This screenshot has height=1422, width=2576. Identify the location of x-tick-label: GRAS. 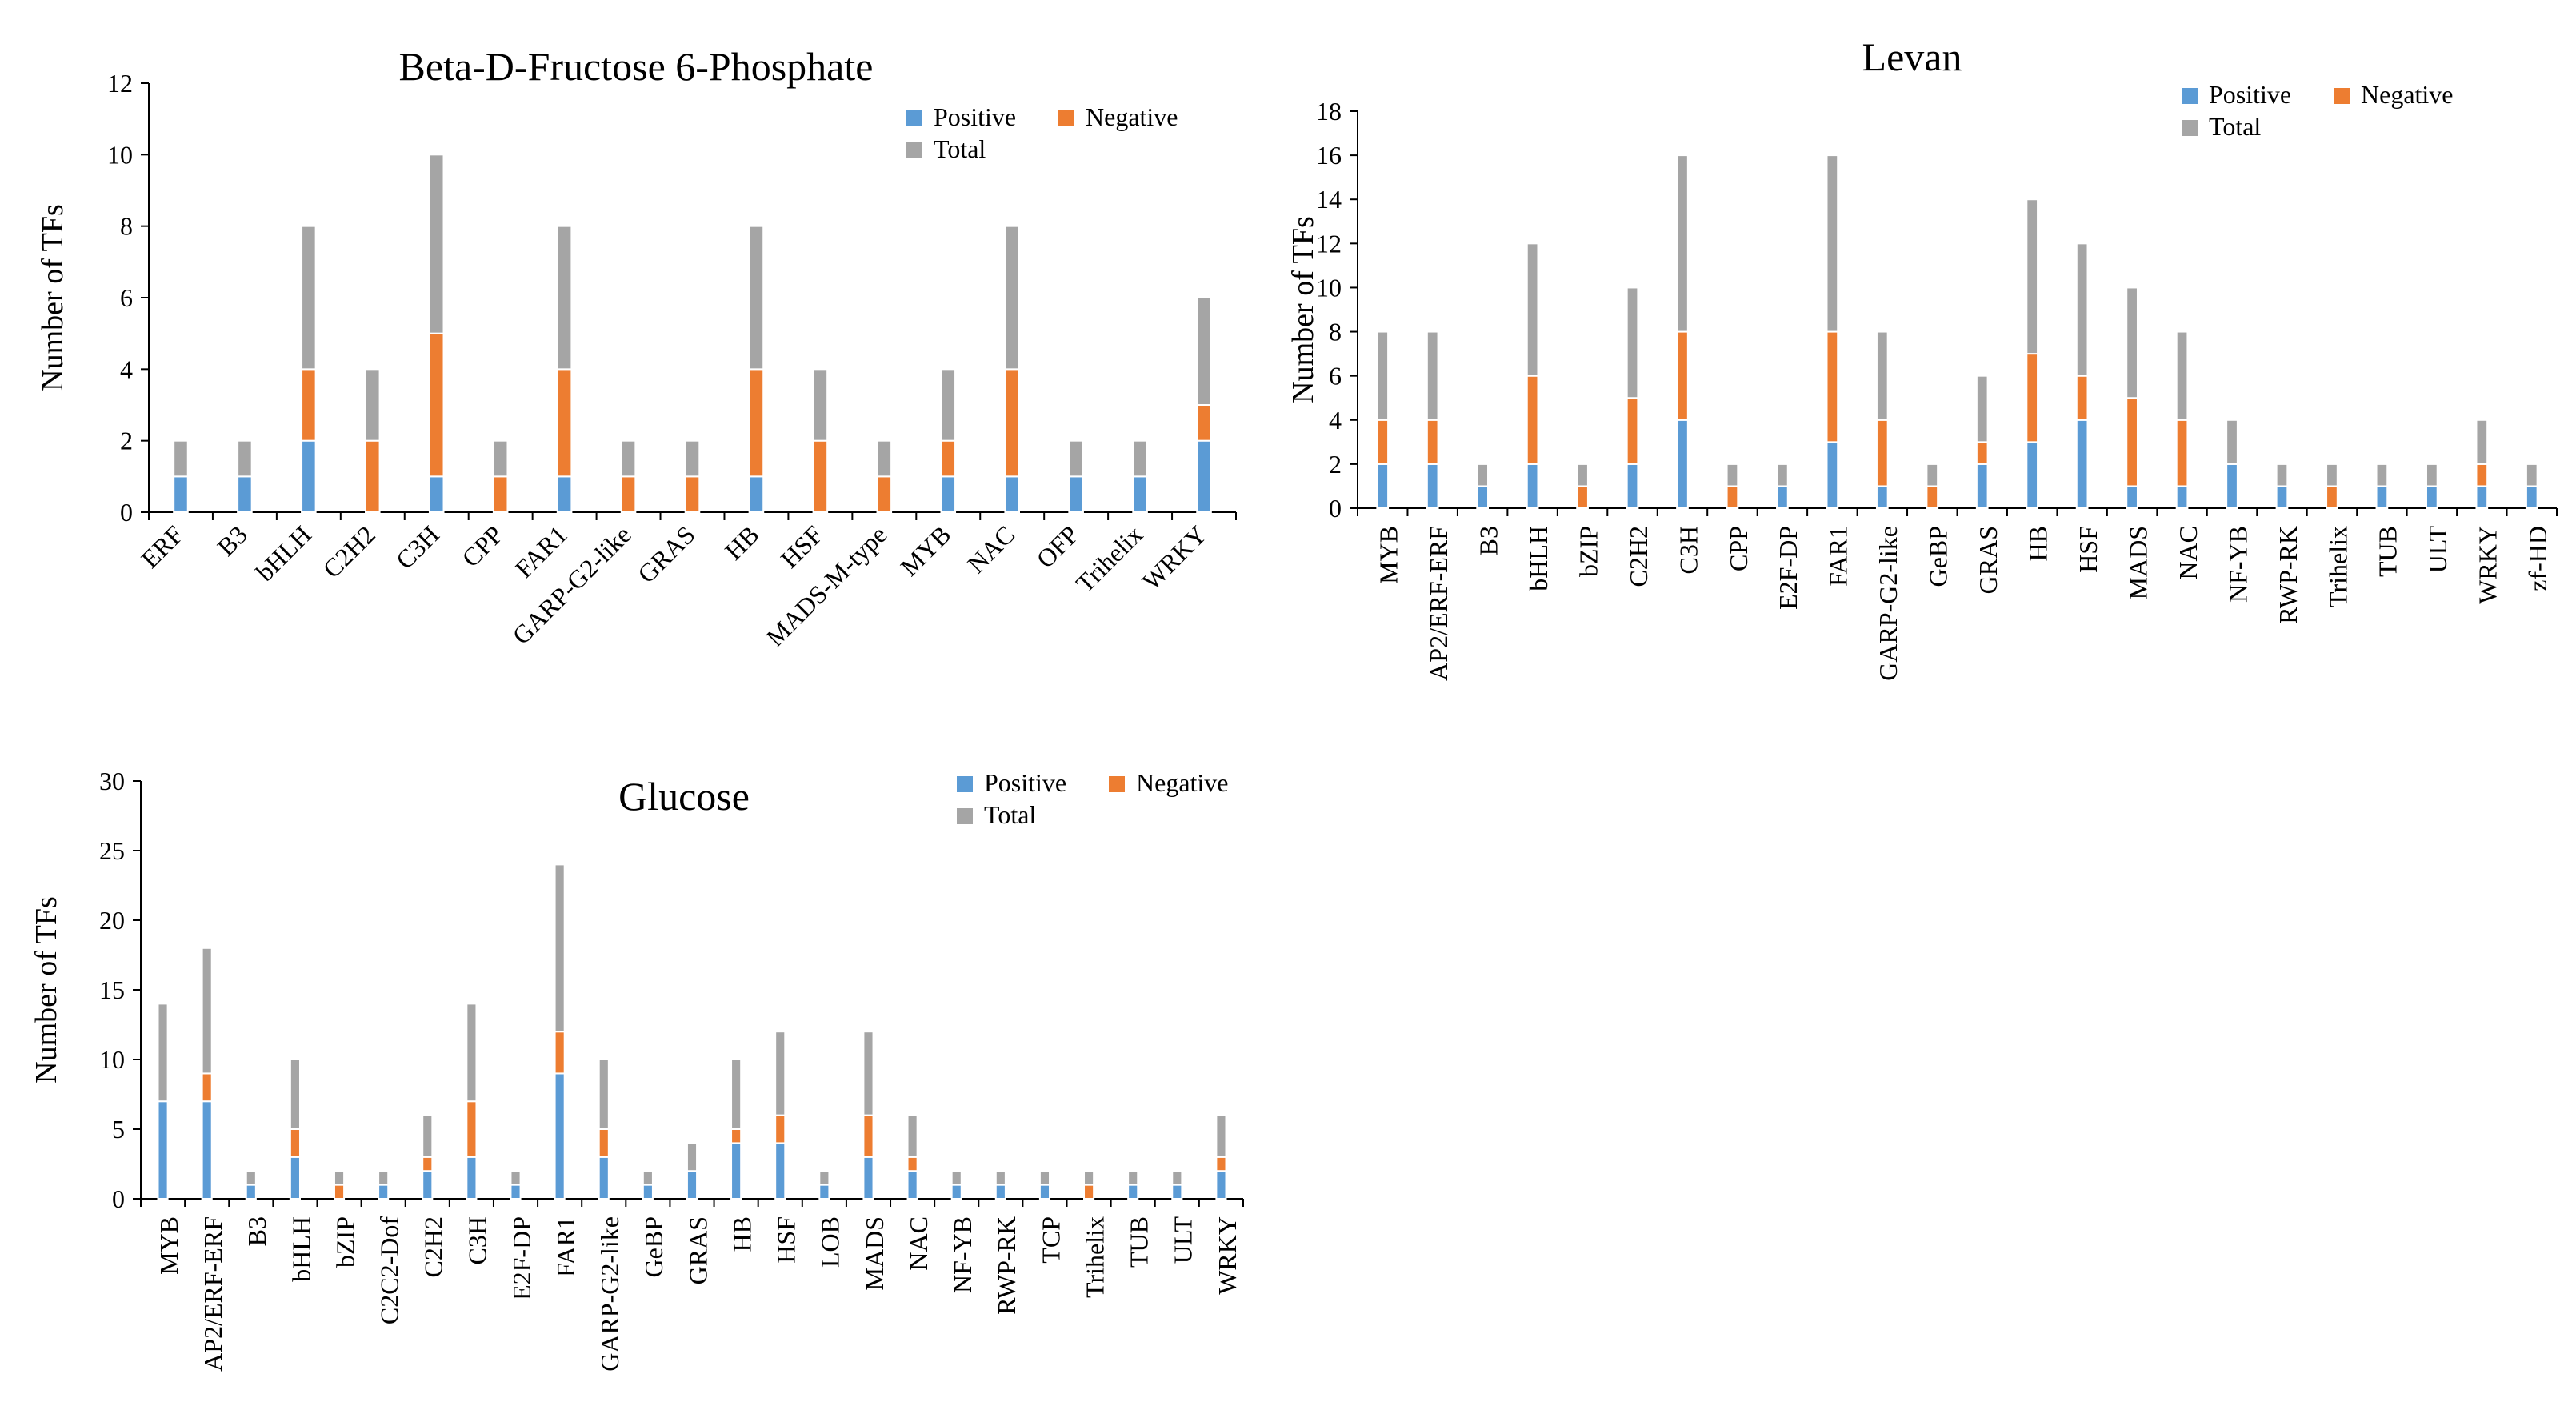
(1988, 560).